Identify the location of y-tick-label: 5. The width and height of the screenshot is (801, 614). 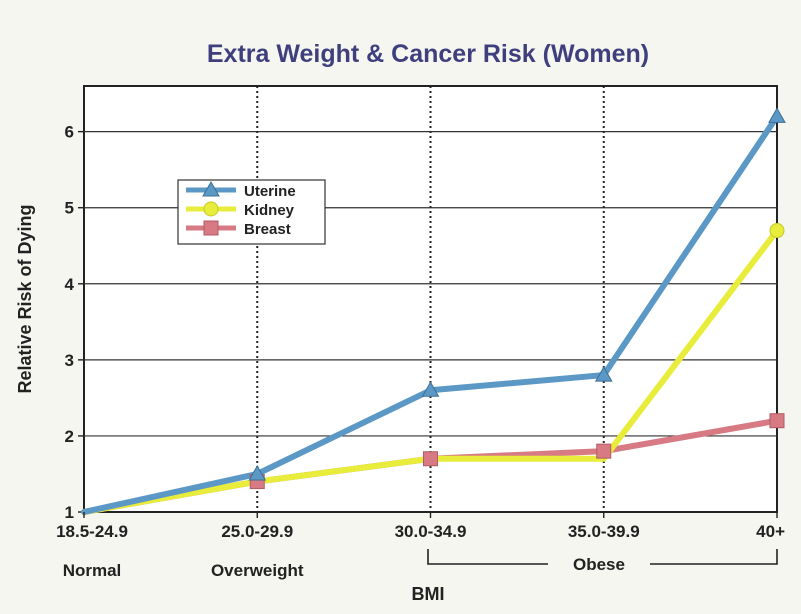
(69, 208).